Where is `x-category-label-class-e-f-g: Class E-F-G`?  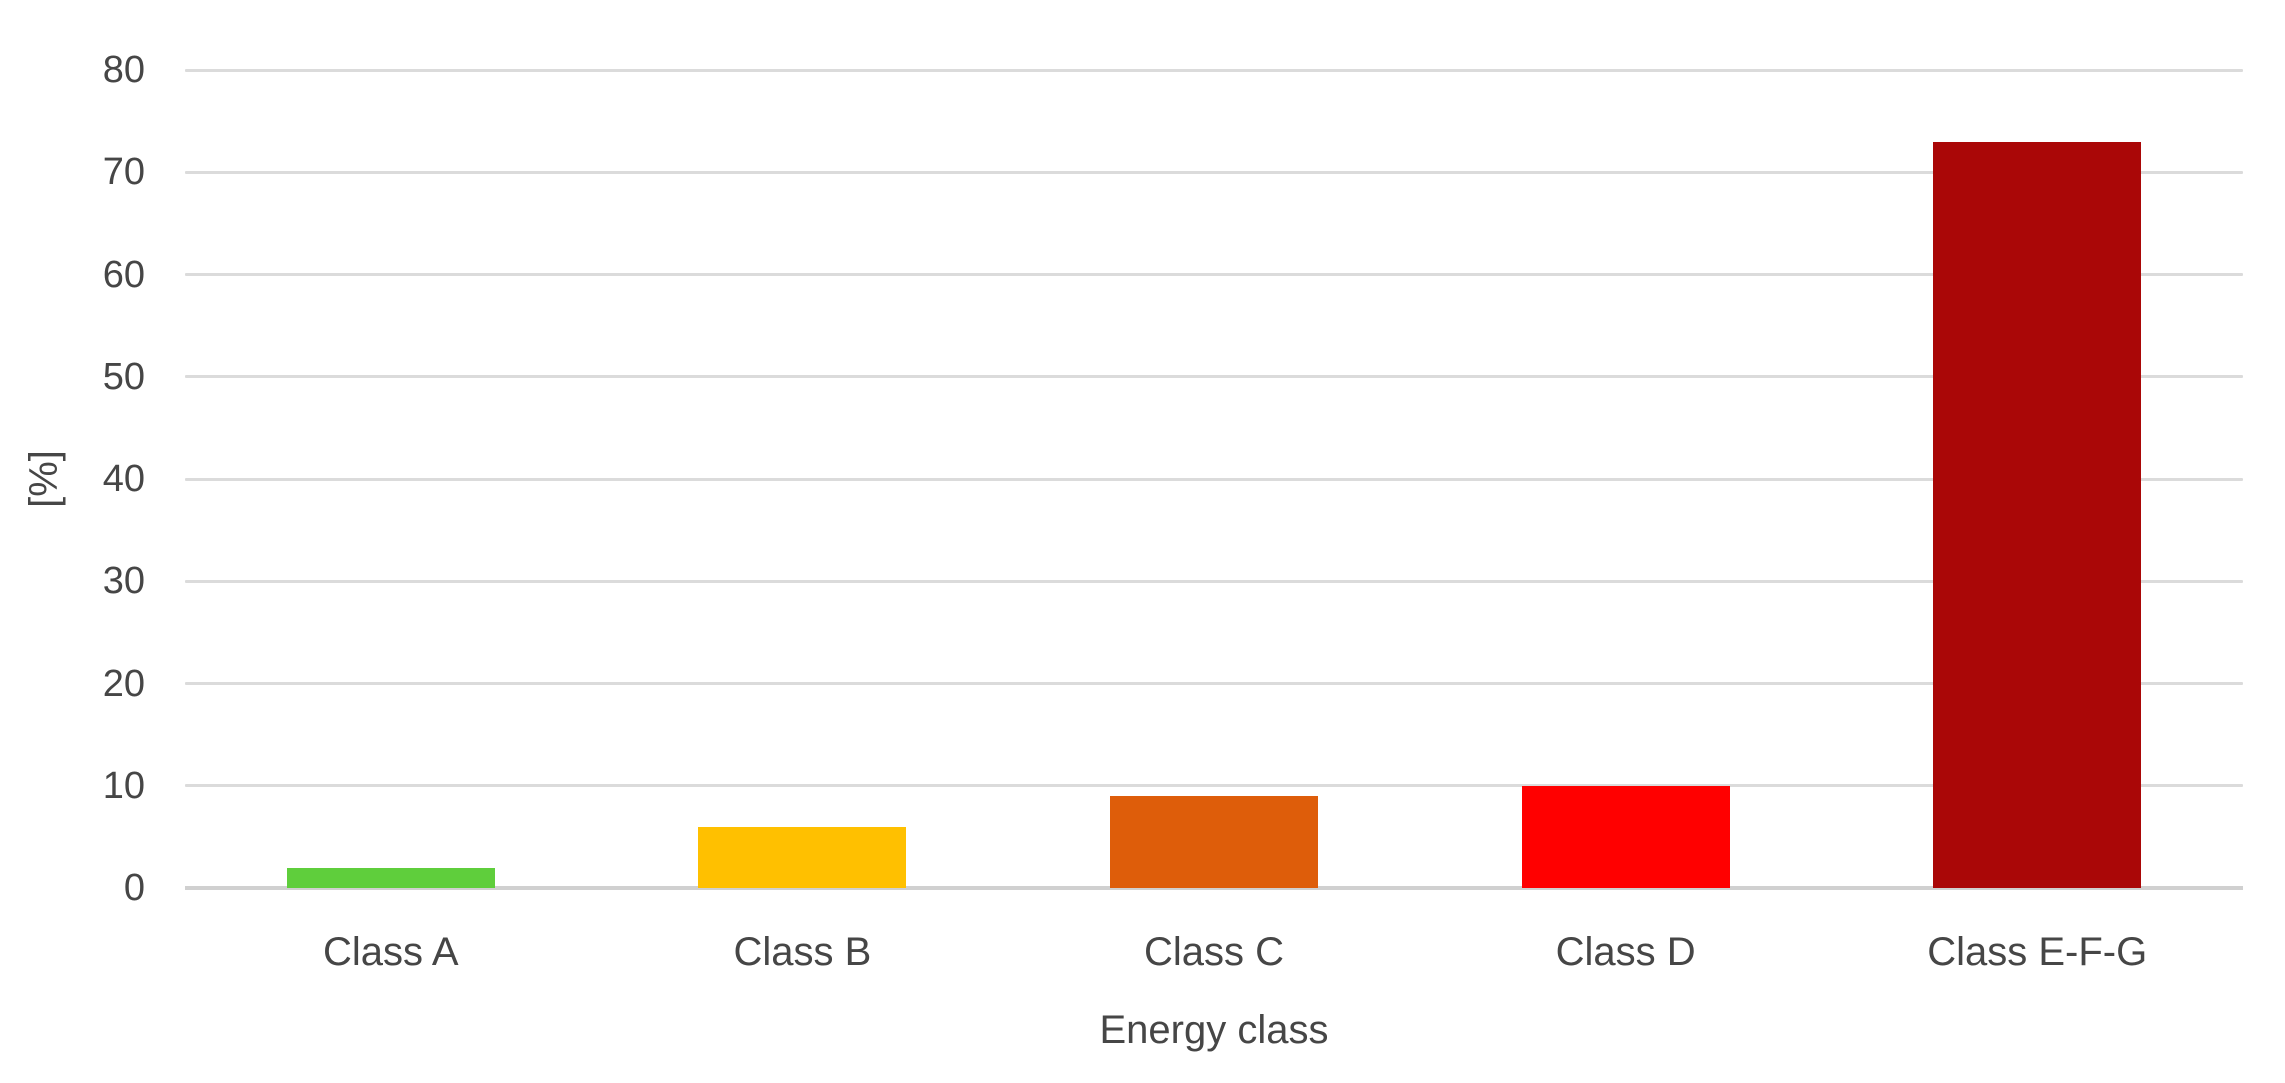 x-category-label-class-e-f-g: Class E-F-G is located at coordinates (2037, 952).